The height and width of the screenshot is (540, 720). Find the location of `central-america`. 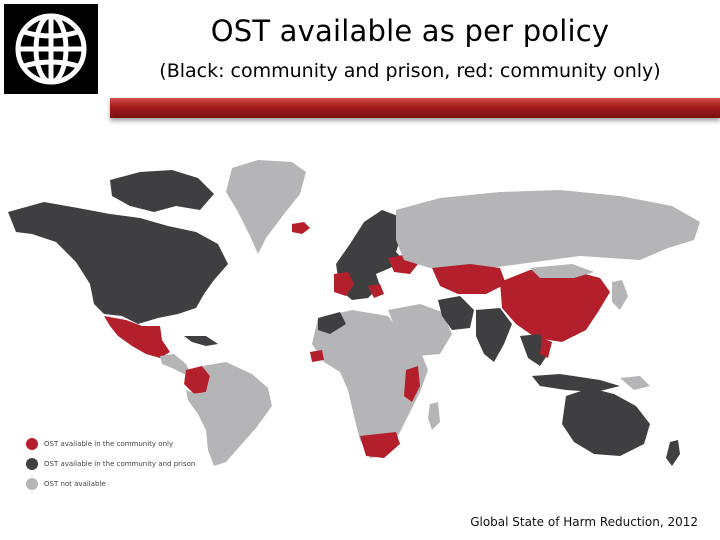

central-america is located at coordinates (175, 364).